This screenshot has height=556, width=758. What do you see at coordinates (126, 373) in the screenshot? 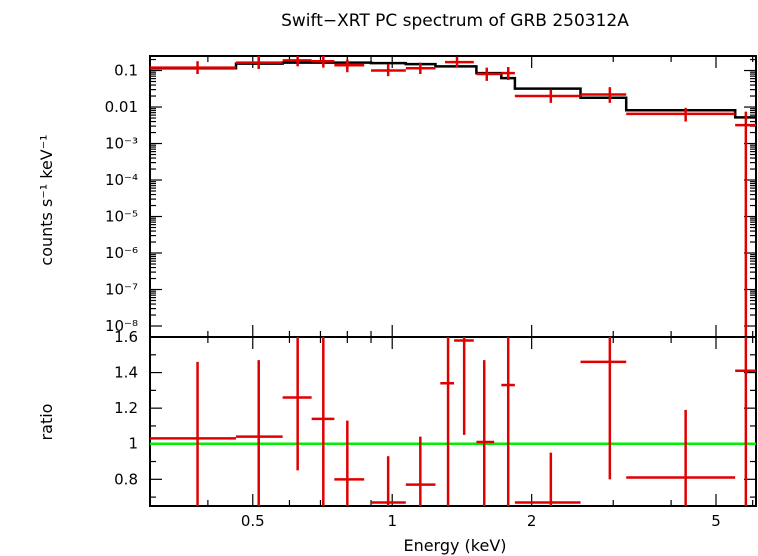
I see `y-tick-label: 1.4` at bounding box center [126, 373].